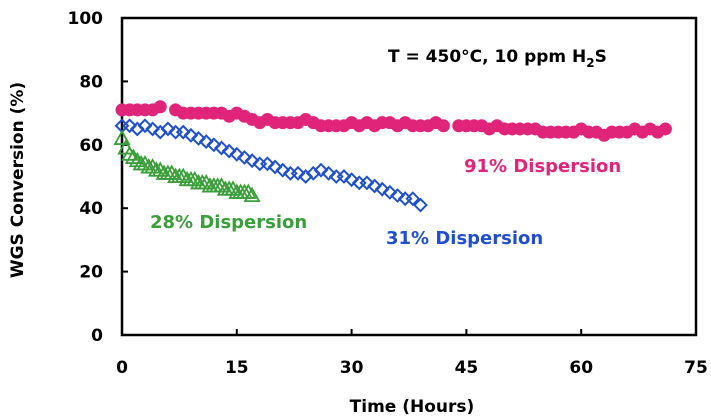 The image size is (711, 418). Describe the element at coordinates (412, 407) in the screenshot. I see `x-axis-title: Time (Hours)` at that location.